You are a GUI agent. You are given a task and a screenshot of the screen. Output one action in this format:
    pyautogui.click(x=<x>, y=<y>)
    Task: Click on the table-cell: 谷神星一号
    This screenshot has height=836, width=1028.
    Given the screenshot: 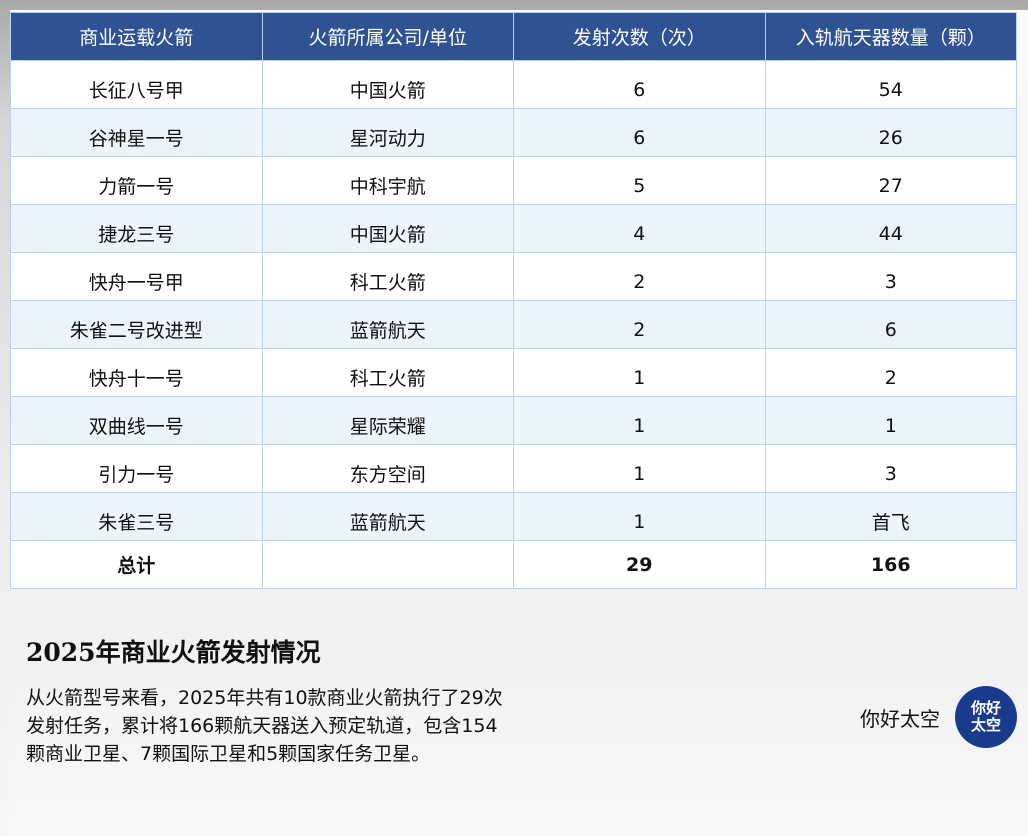 What is the action you would take?
    pyautogui.click(x=136, y=132)
    